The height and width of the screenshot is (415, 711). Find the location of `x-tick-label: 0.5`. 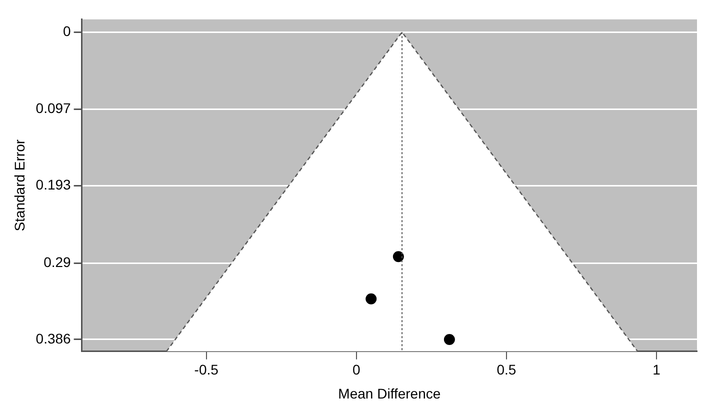

x-tick-label: 0.5 is located at coordinates (506, 370).